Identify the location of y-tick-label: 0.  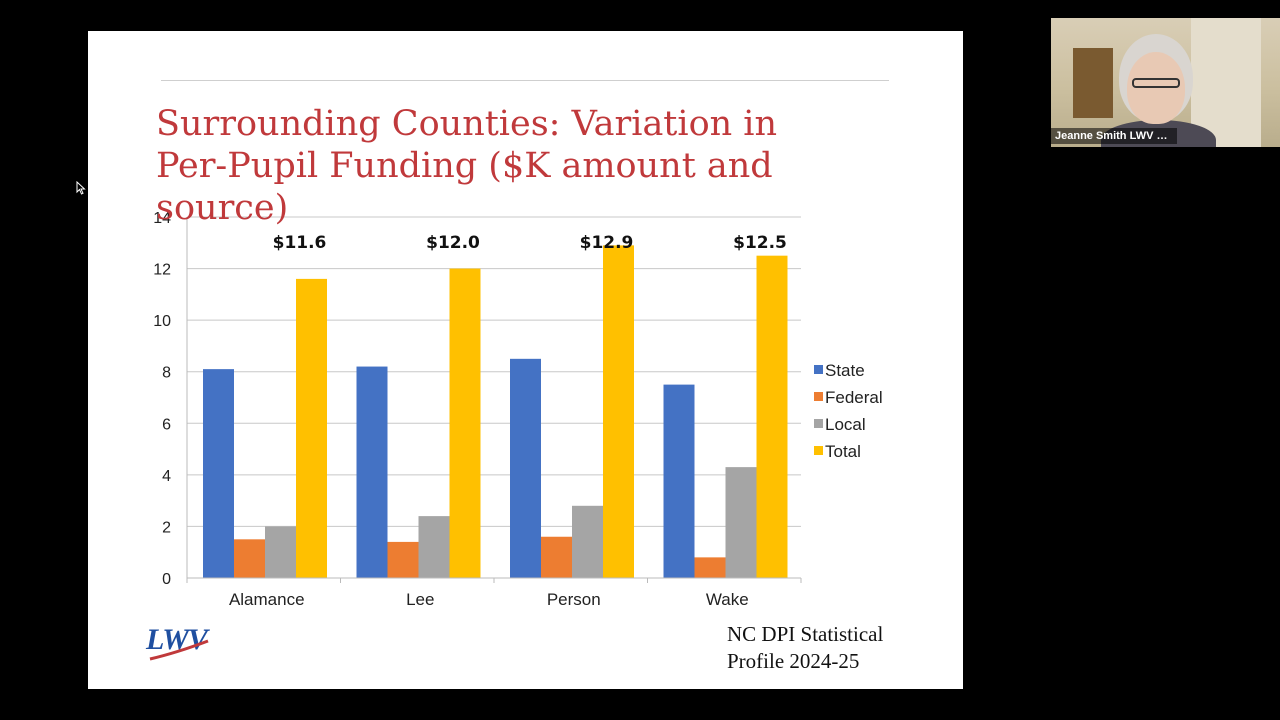
(166, 579).